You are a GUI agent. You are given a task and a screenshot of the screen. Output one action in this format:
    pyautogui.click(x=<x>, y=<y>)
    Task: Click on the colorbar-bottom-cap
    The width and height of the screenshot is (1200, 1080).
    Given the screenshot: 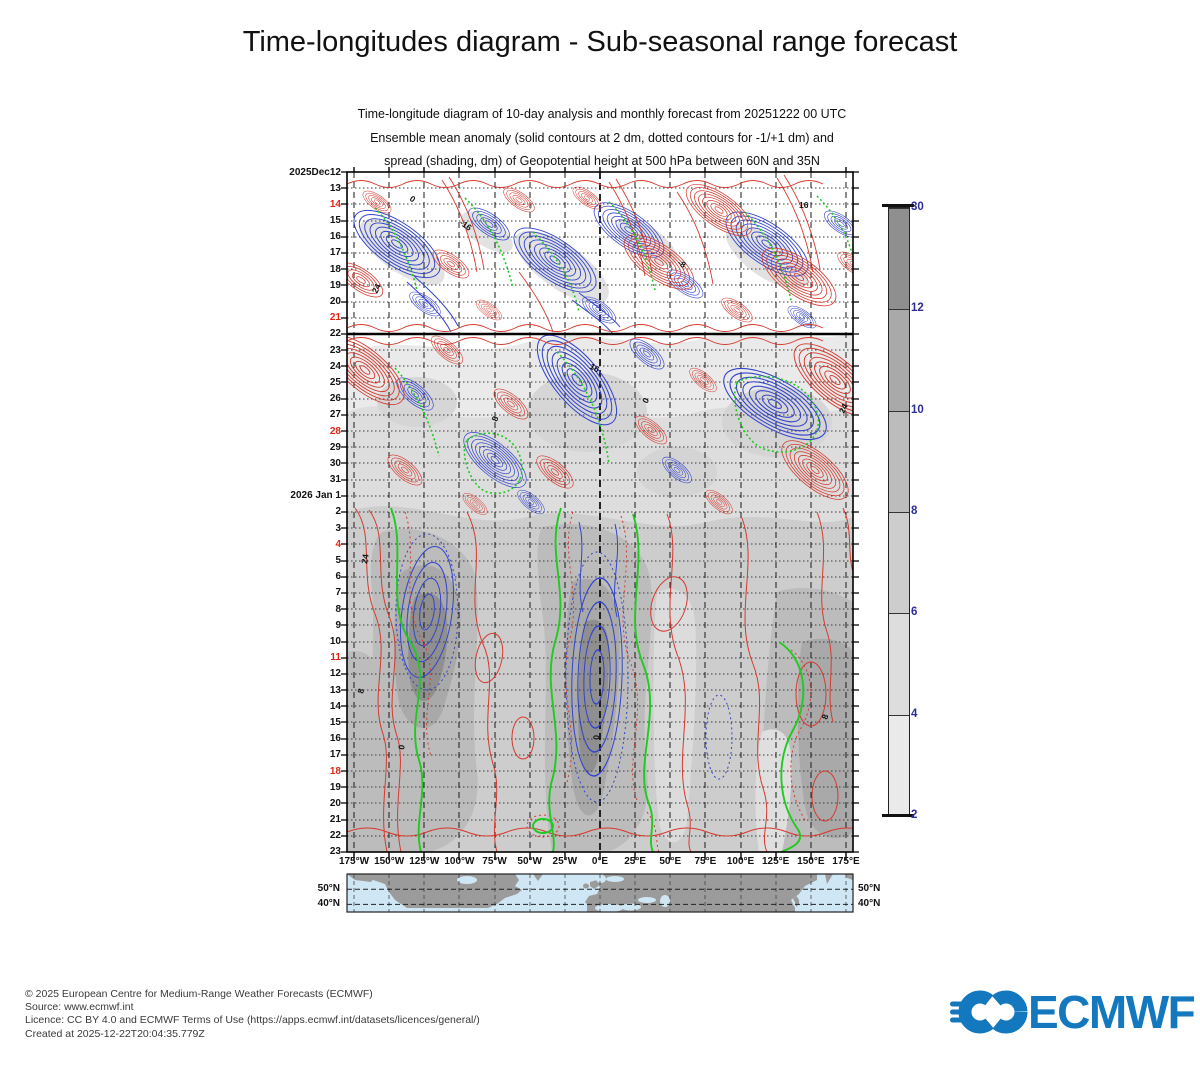 What is the action you would take?
    pyautogui.click(x=898, y=815)
    